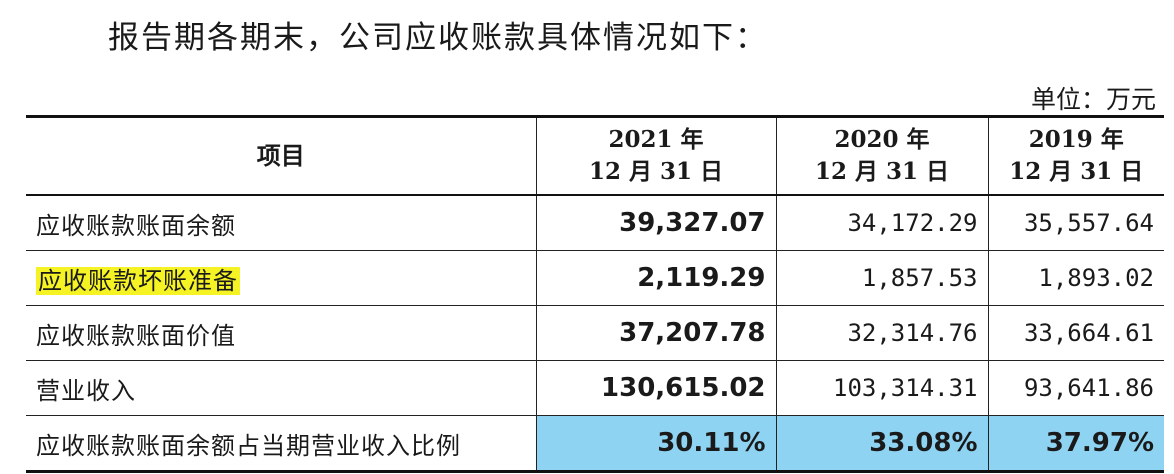  I want to click on unit-label: 单位：万元, so click(1093, 99).